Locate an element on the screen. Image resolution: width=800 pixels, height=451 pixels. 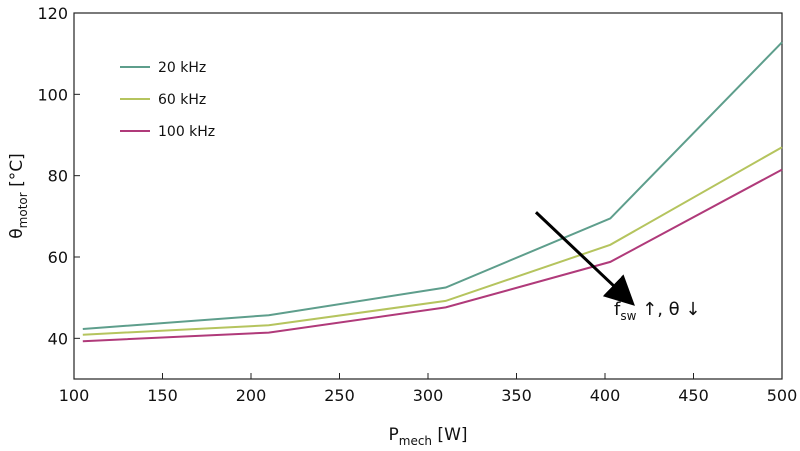
y-tick-label: 120 is located at coordinates (52, 13).